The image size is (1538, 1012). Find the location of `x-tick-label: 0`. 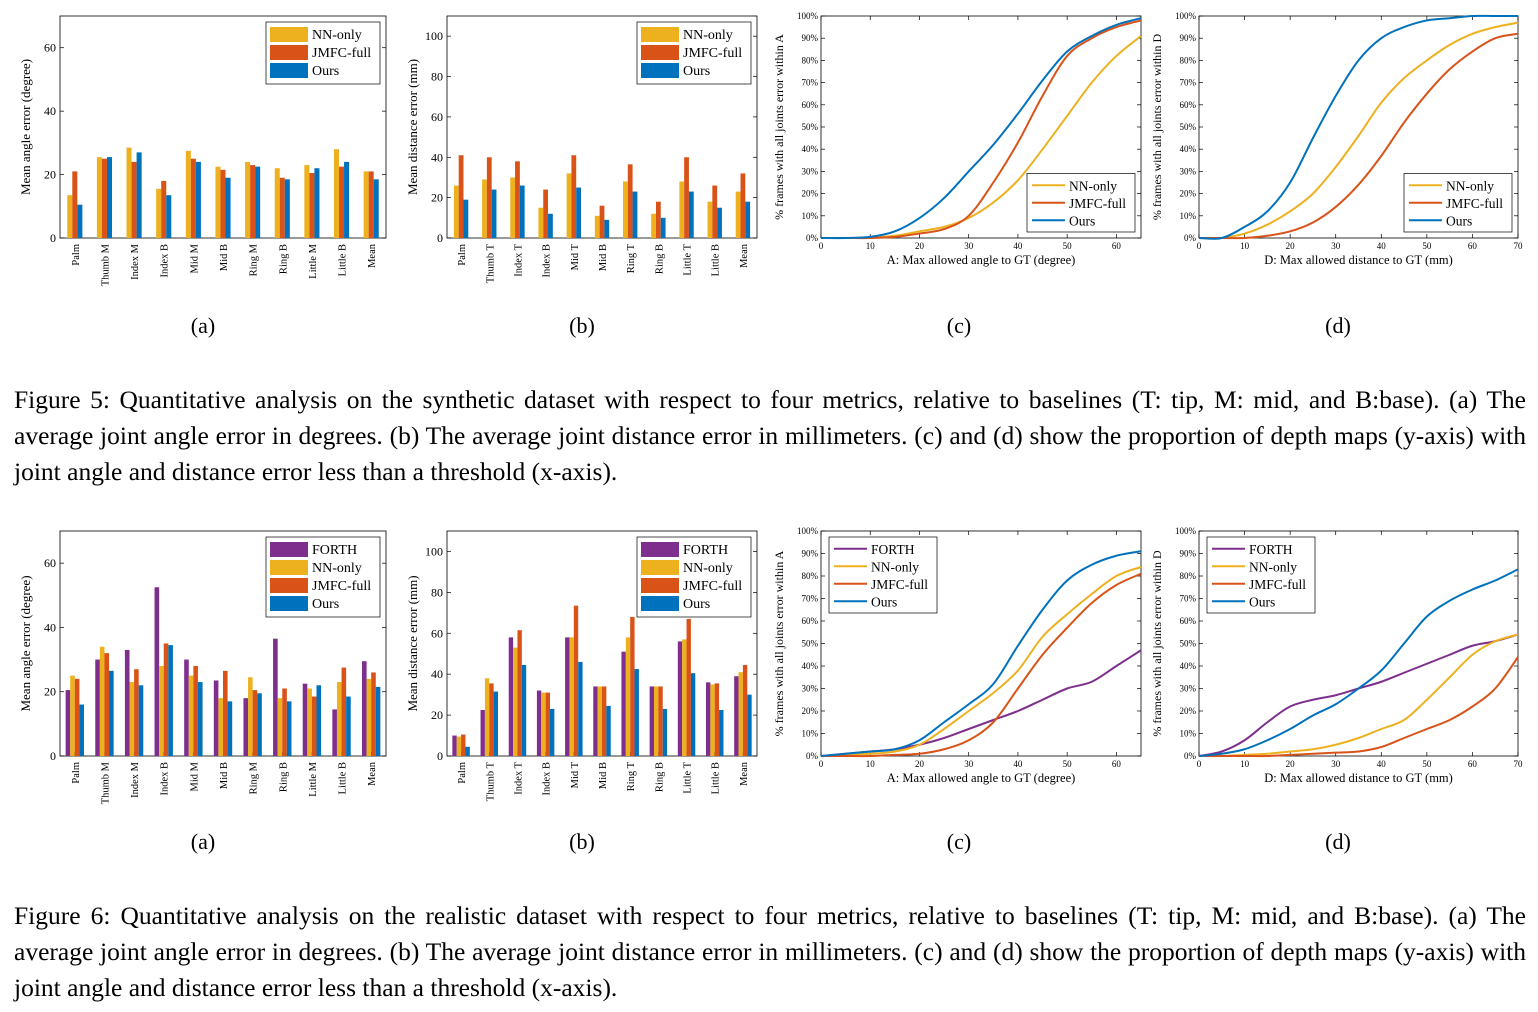

x-tick-label: 0 is located at coordinates (821, 246).